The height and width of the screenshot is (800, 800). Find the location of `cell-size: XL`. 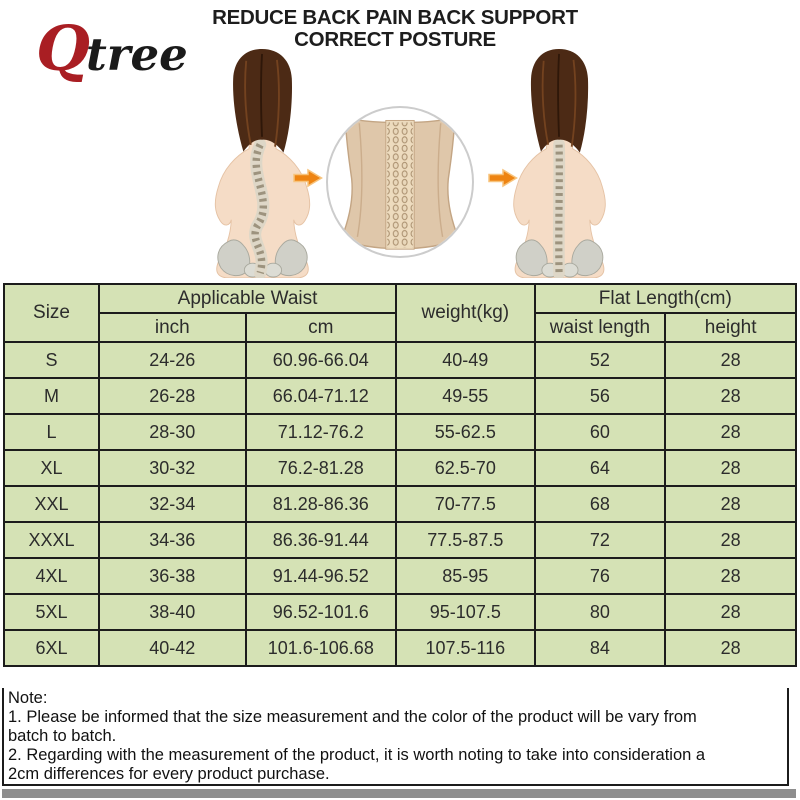

cell-size: XL is located at coordinates (51, 468).